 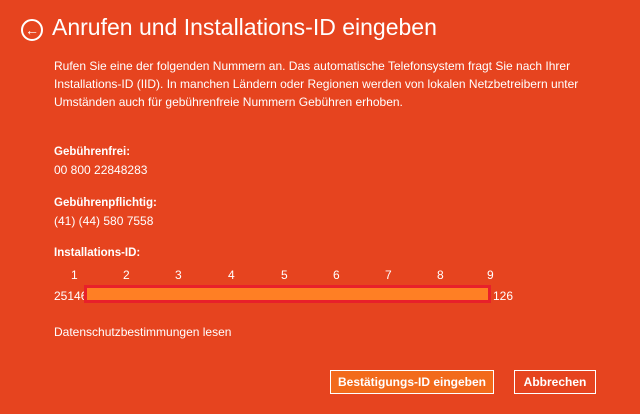 What do you see at coordinates (555, 382) in the screenshot?
I see `cancel-button: Abbrechen` at bounding box center [555, 382].